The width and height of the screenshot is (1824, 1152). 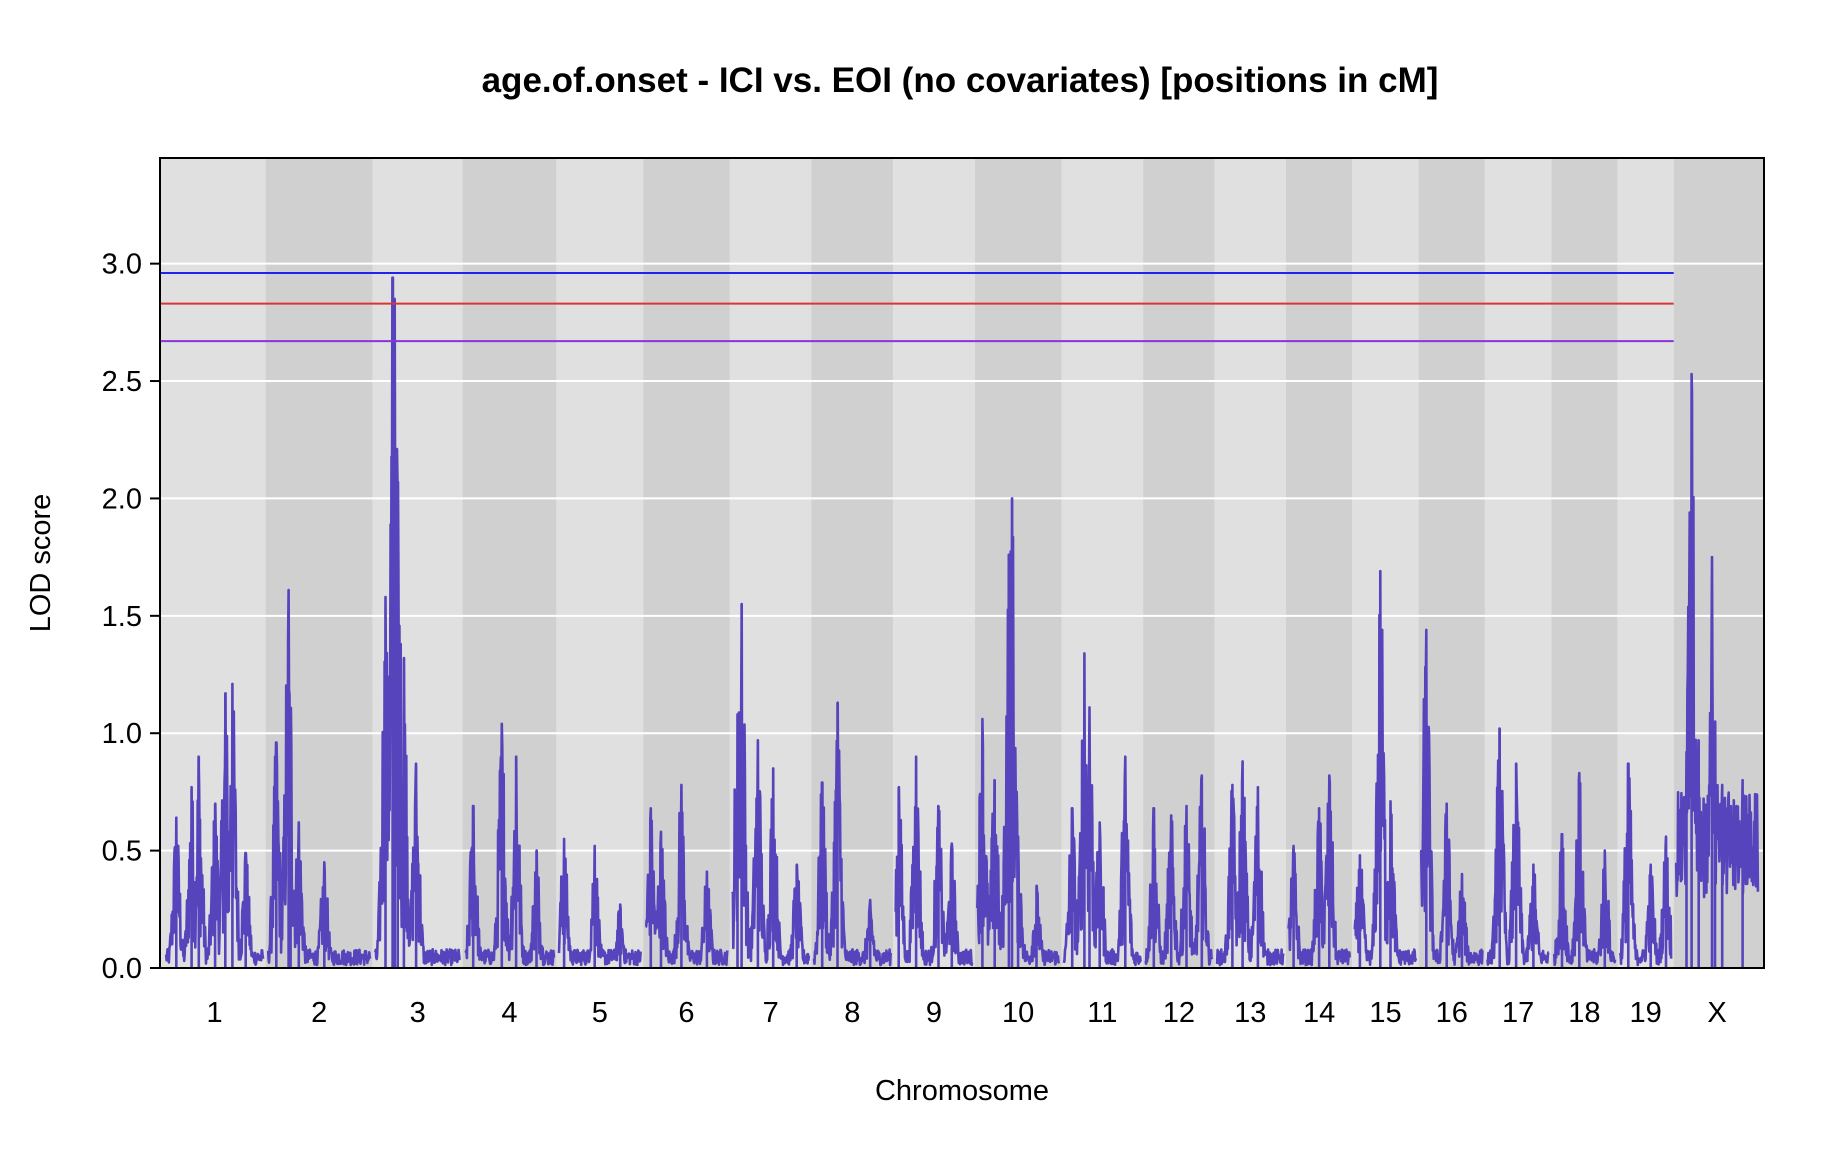 What do you see at coordinates (600, 1013) in the screenshot?
I see `x-tick-label: 5` at bounding box center [600, 1013].